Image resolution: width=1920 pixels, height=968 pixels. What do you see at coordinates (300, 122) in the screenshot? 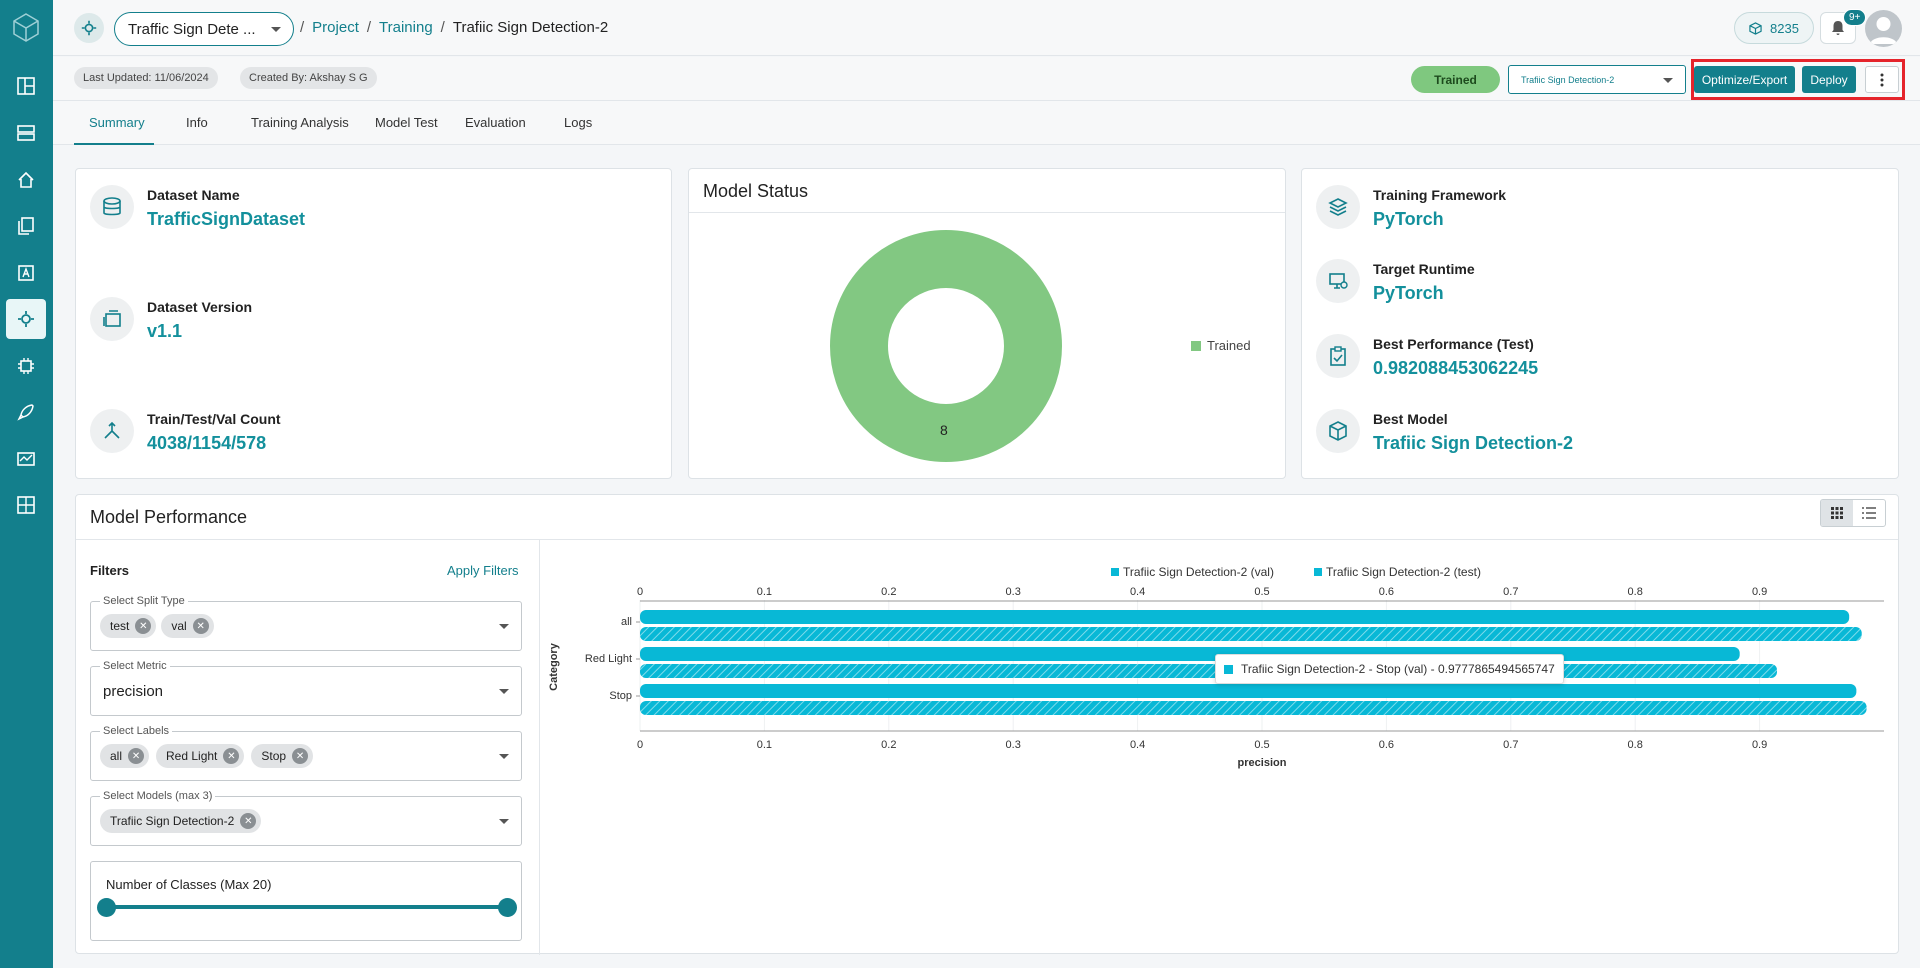
I see `tab-training-analysis: Training Analysis` at bounding box center [300, 122].